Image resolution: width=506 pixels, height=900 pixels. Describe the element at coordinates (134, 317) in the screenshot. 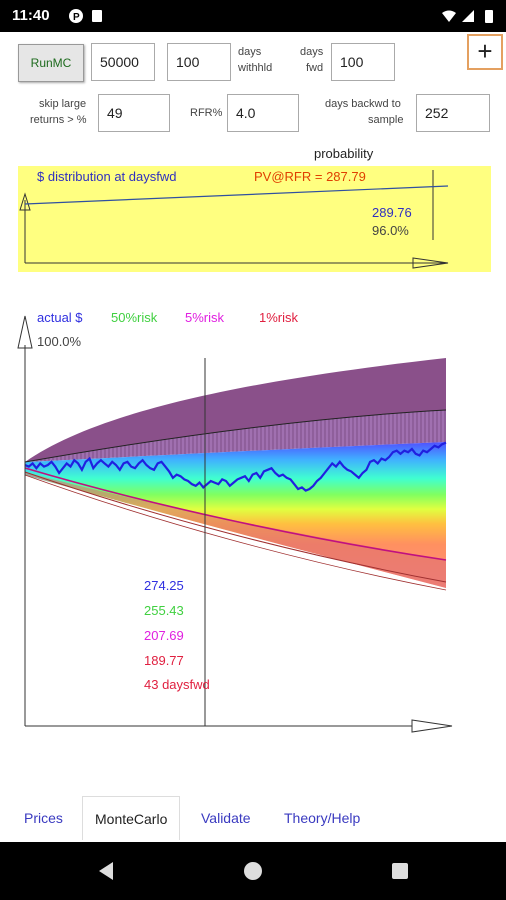

I see `legend-50-risk: 50%risk` at that location.